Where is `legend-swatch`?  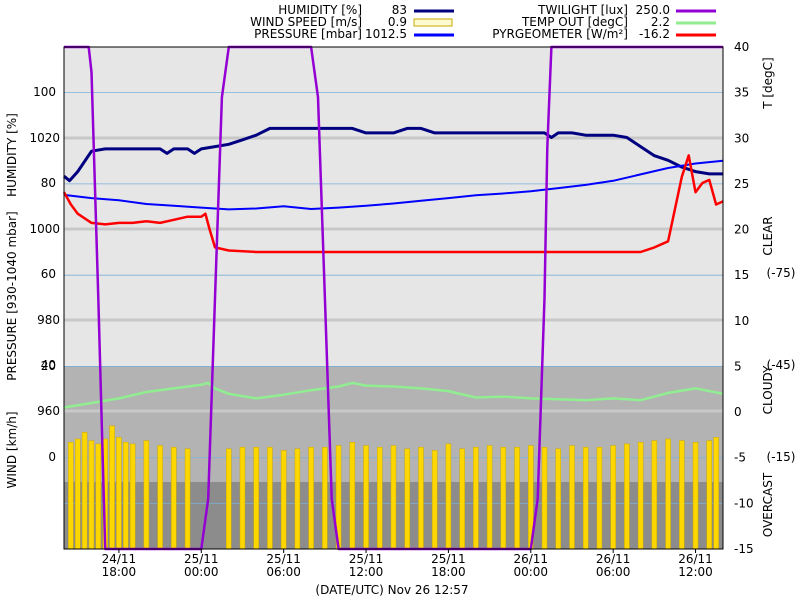
legend-swatch is located at coordinates (433, 22).